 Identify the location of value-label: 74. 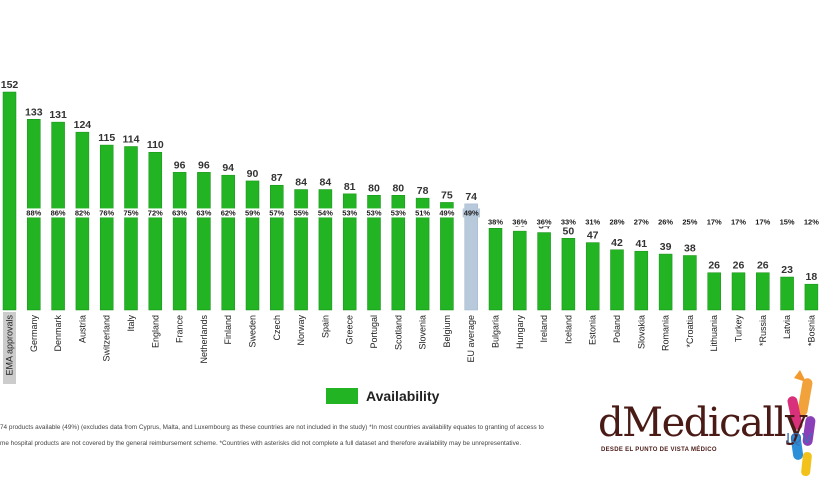
(471, 197).